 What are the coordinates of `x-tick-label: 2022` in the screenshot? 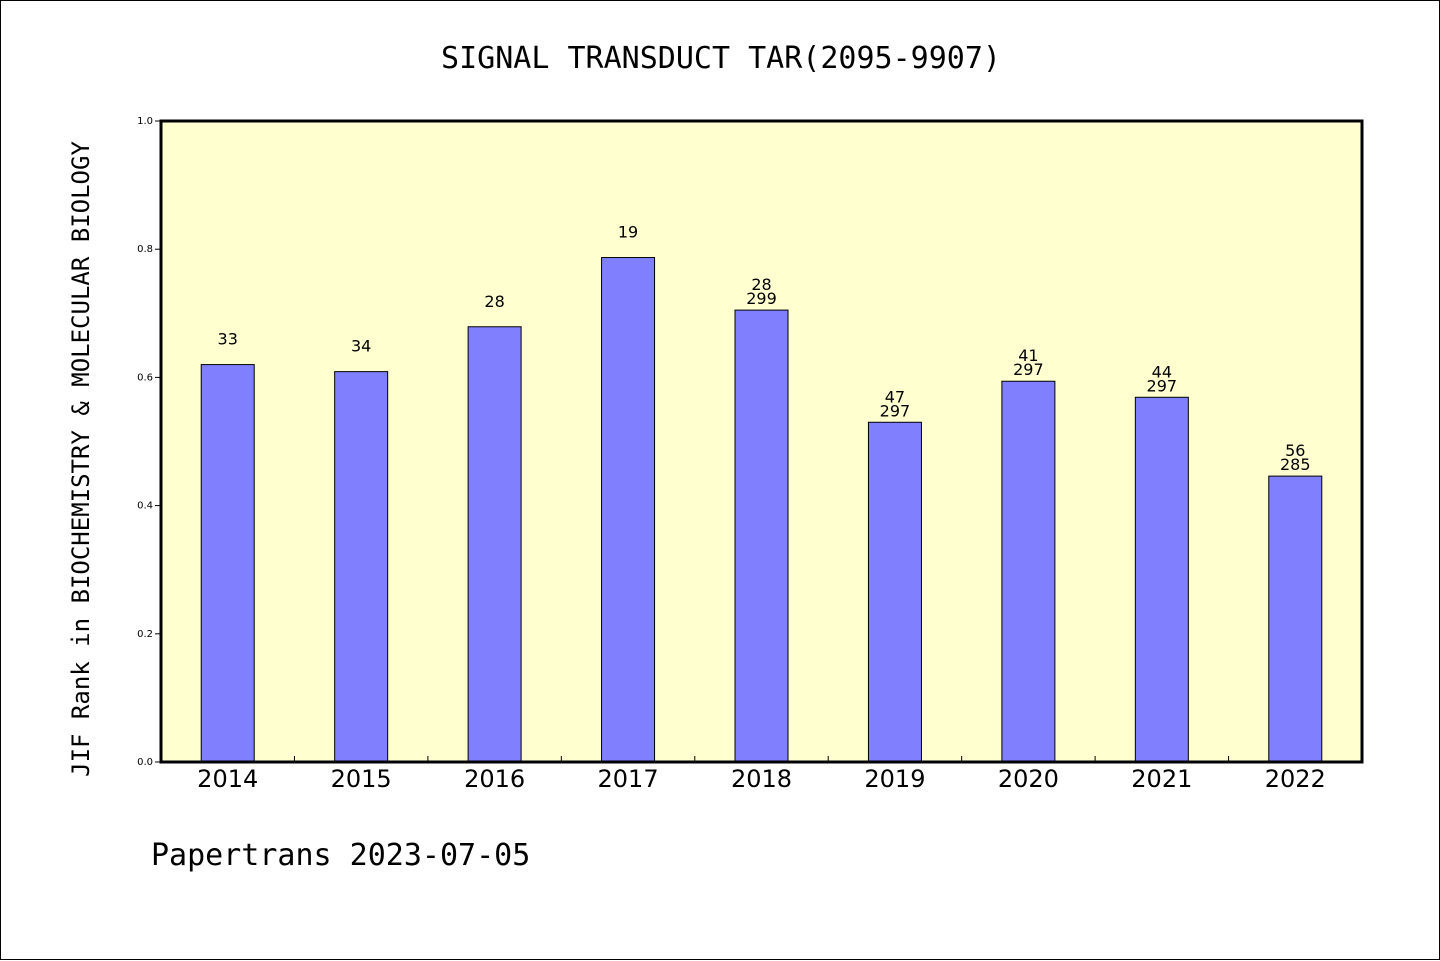 It's located at (1295, 779).